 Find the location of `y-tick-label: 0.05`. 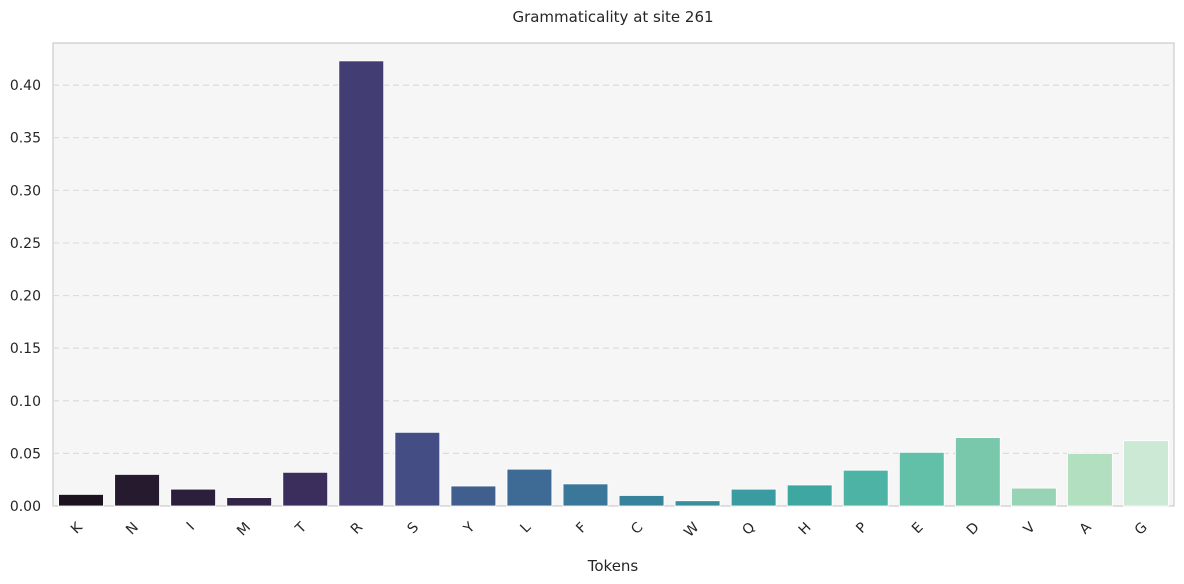

y-tick-label: 0.05 is located at coordinates (25, 454).